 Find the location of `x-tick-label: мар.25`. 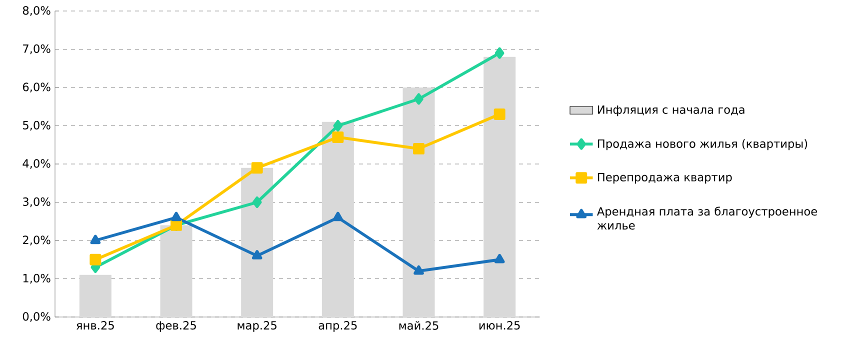

x-tick-label: мар.25 is located at coordinates (257, 326).